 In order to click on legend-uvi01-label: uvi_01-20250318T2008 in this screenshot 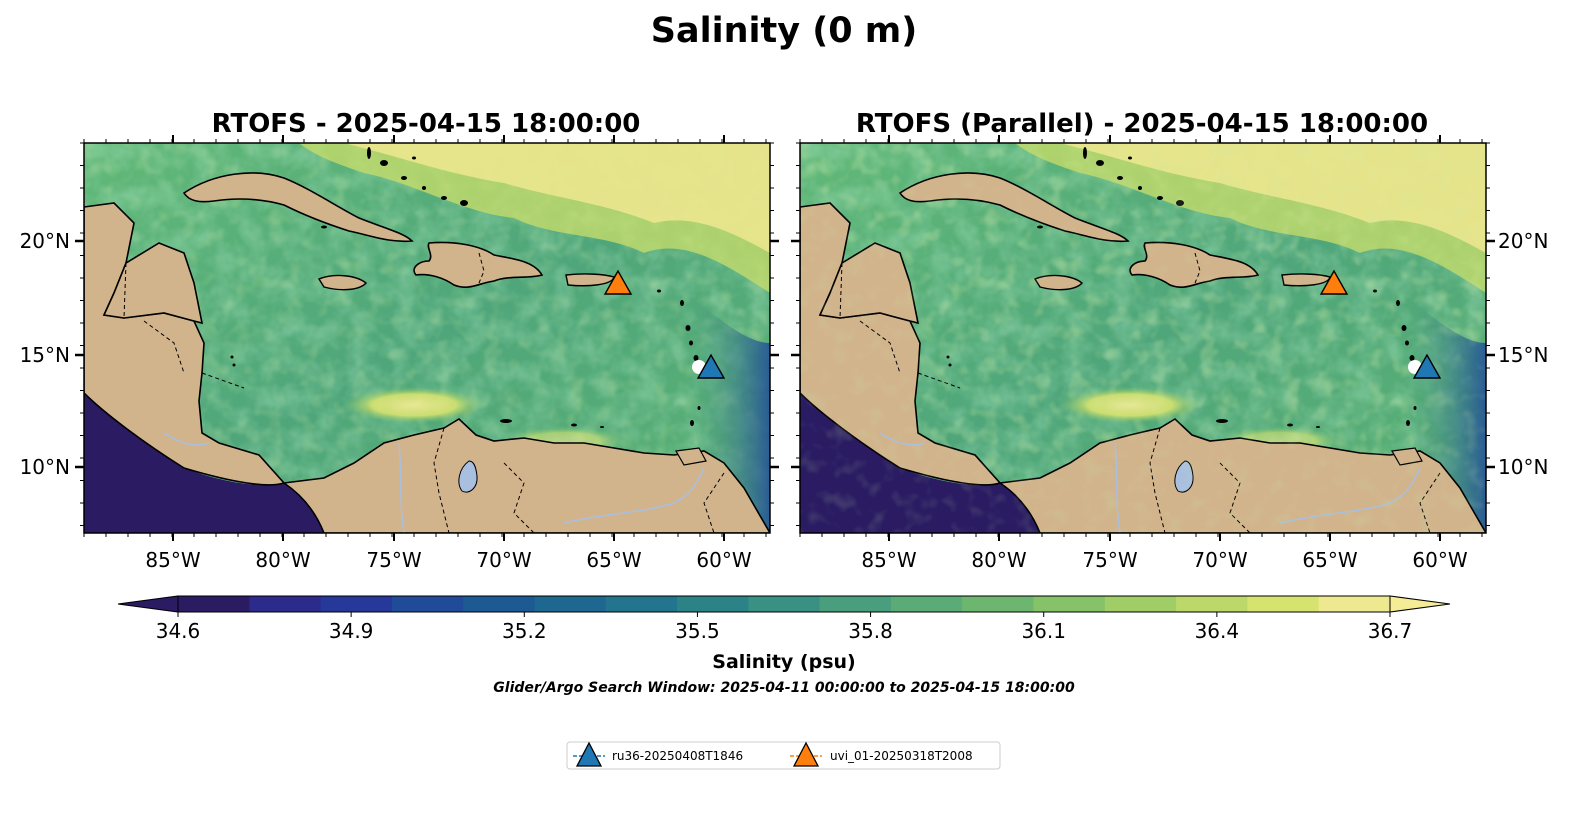, I will do `click(901, 756)`.